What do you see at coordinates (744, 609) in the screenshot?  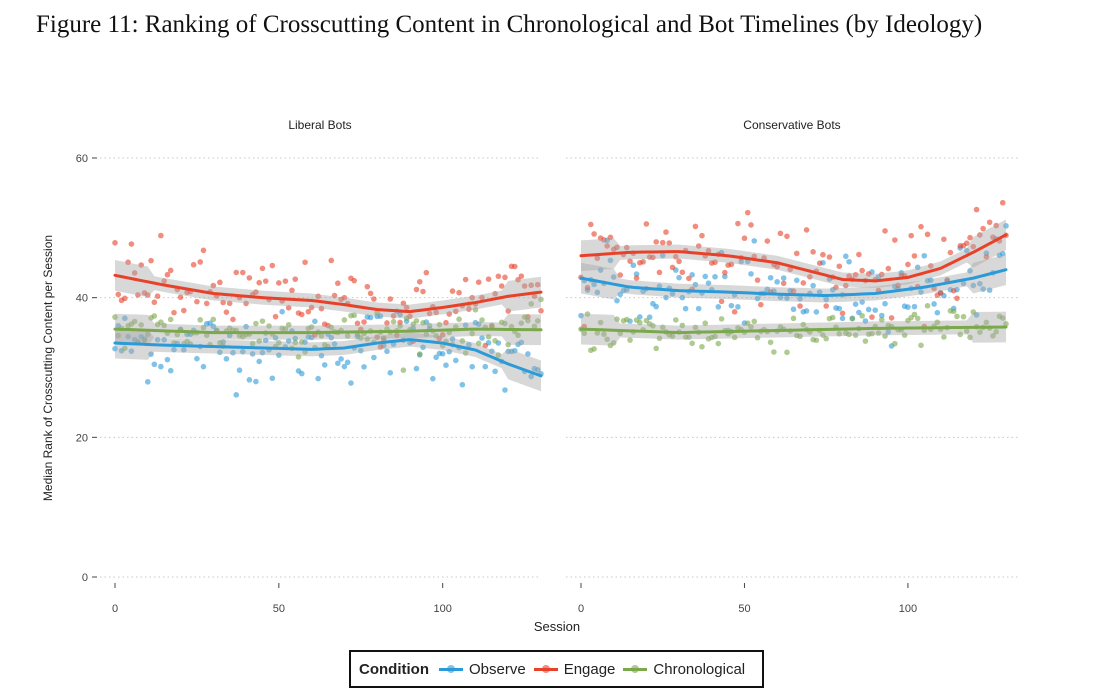 I see `x-tick-label: 50` at bounding box center [744, 609].